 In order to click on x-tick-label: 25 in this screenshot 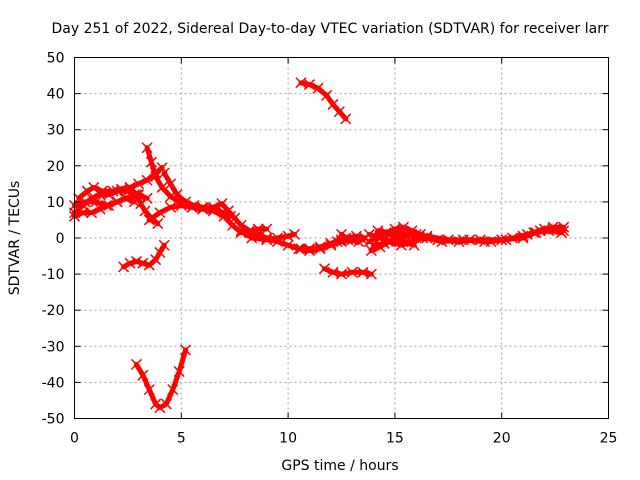, I will do `click(609, 439)`.